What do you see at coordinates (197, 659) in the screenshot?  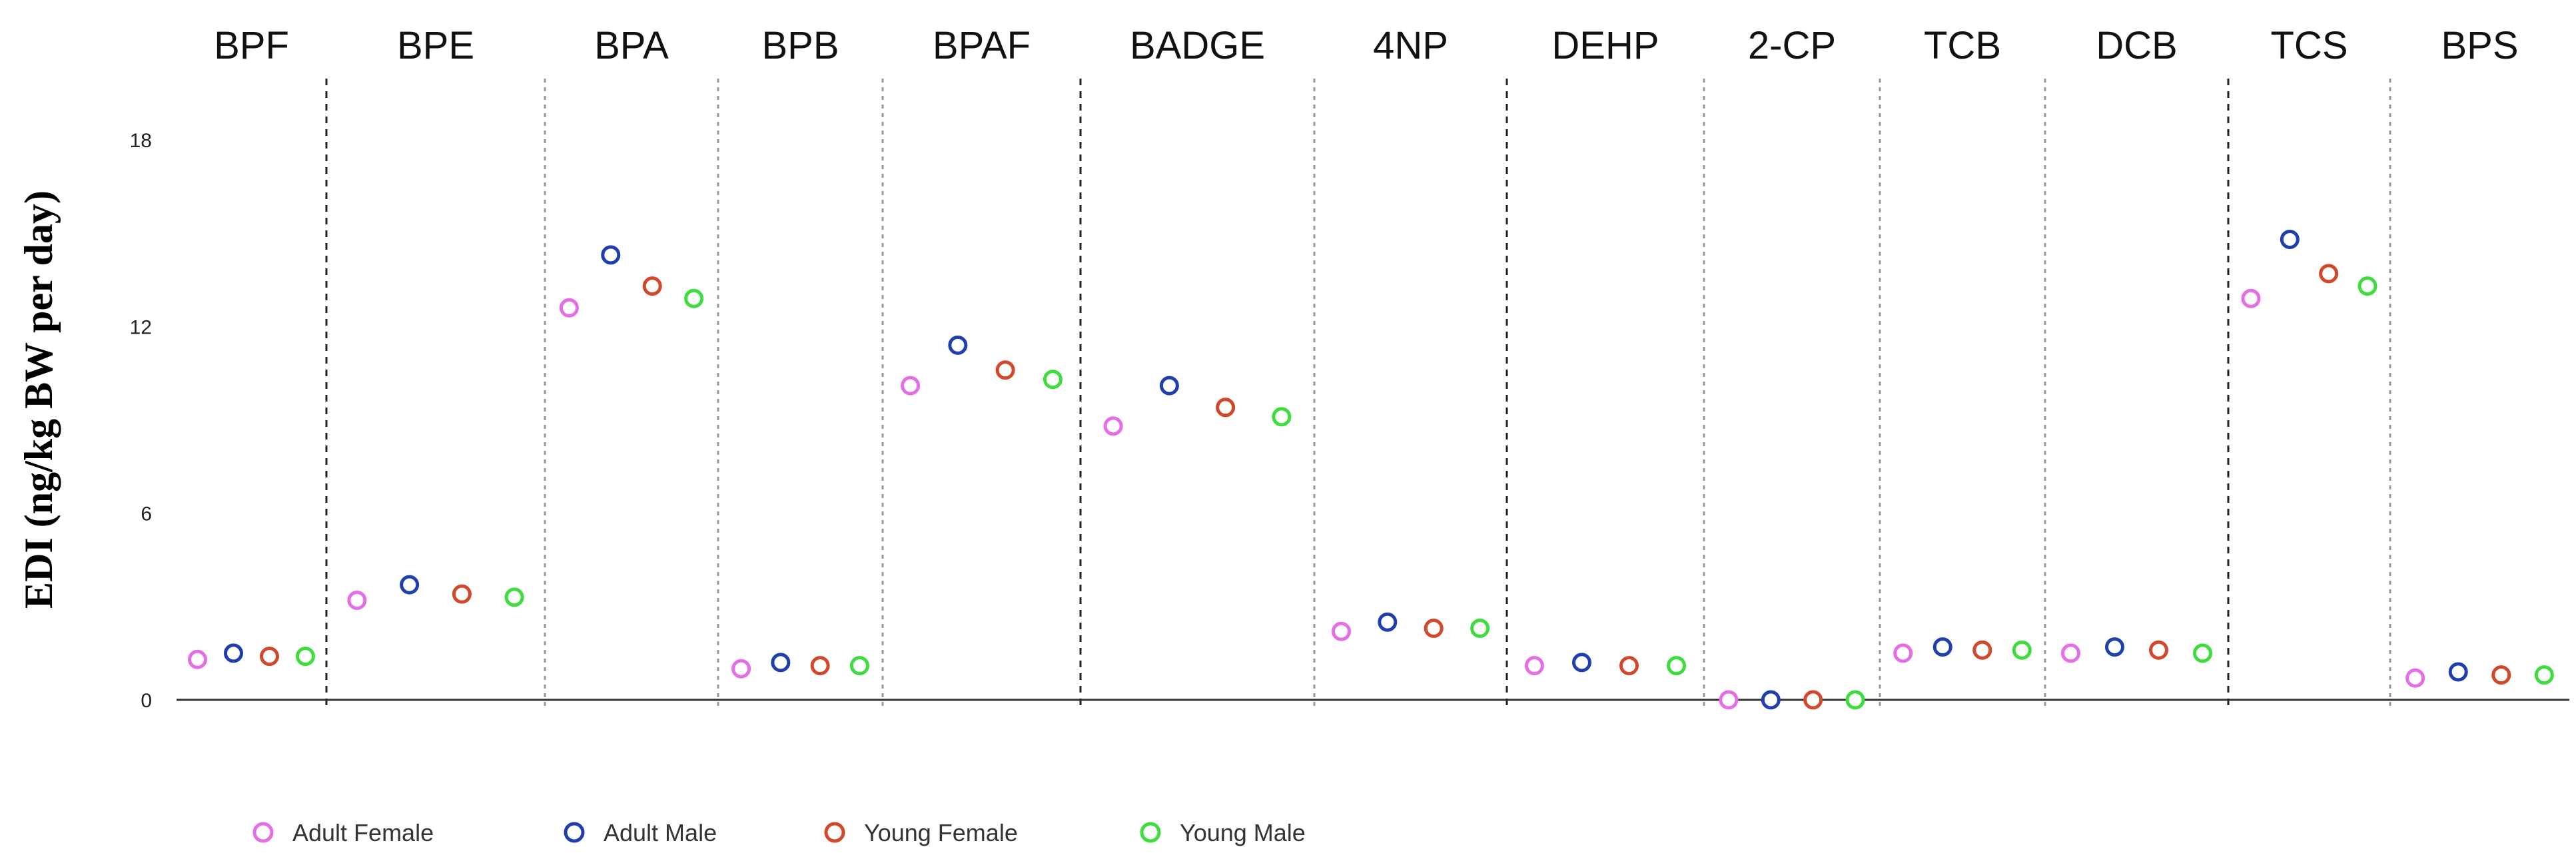 I see `point-adult-female-bpf` at bounding box center [197, 659].